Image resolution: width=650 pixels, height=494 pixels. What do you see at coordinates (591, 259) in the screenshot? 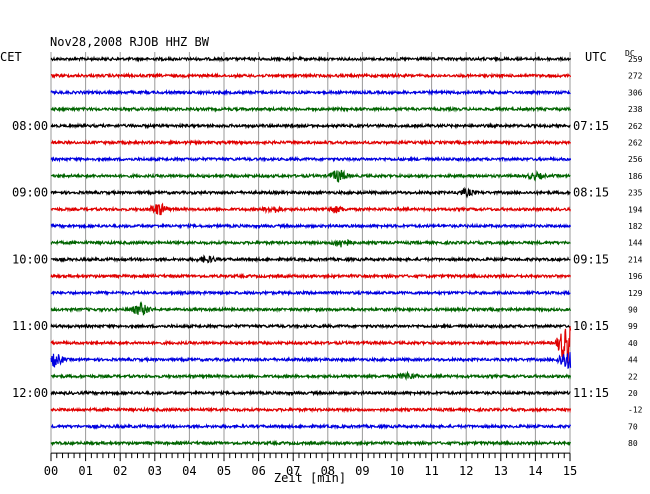
I see `utc-hour-label: 09:15` at bounding box center [591, 259].